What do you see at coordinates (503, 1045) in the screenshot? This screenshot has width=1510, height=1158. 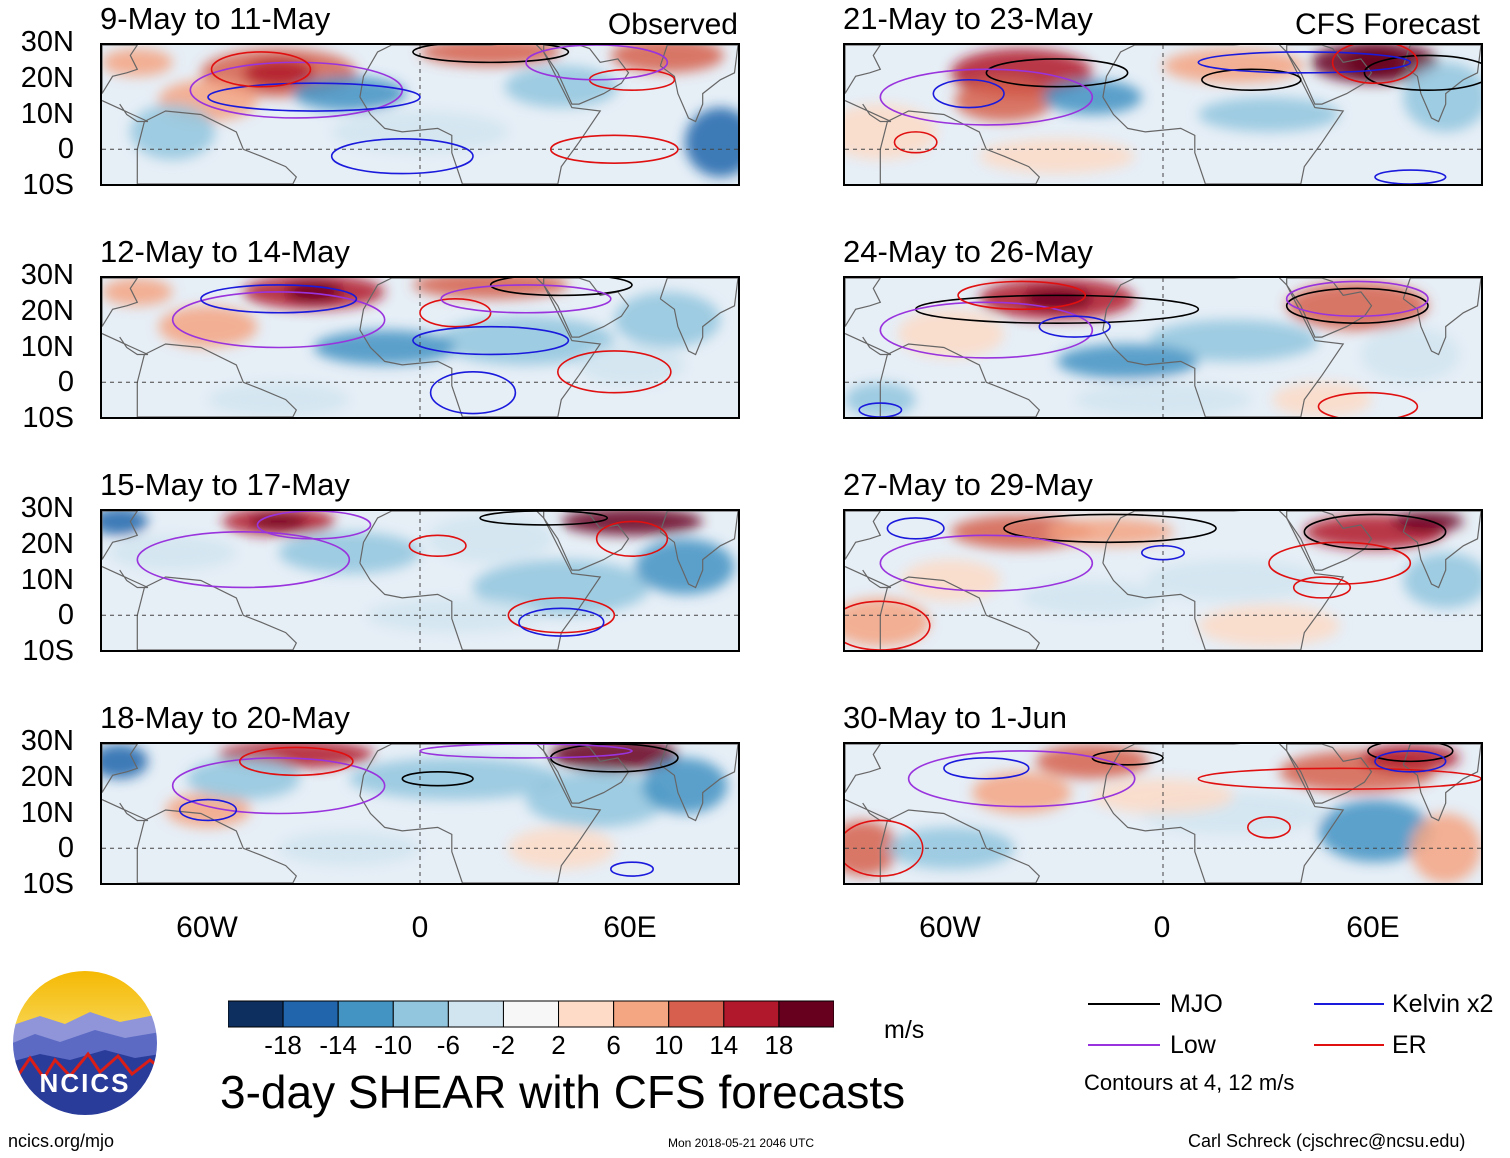 I see `colorbar-tick-label: -2` at bounding box center [503, 1045].